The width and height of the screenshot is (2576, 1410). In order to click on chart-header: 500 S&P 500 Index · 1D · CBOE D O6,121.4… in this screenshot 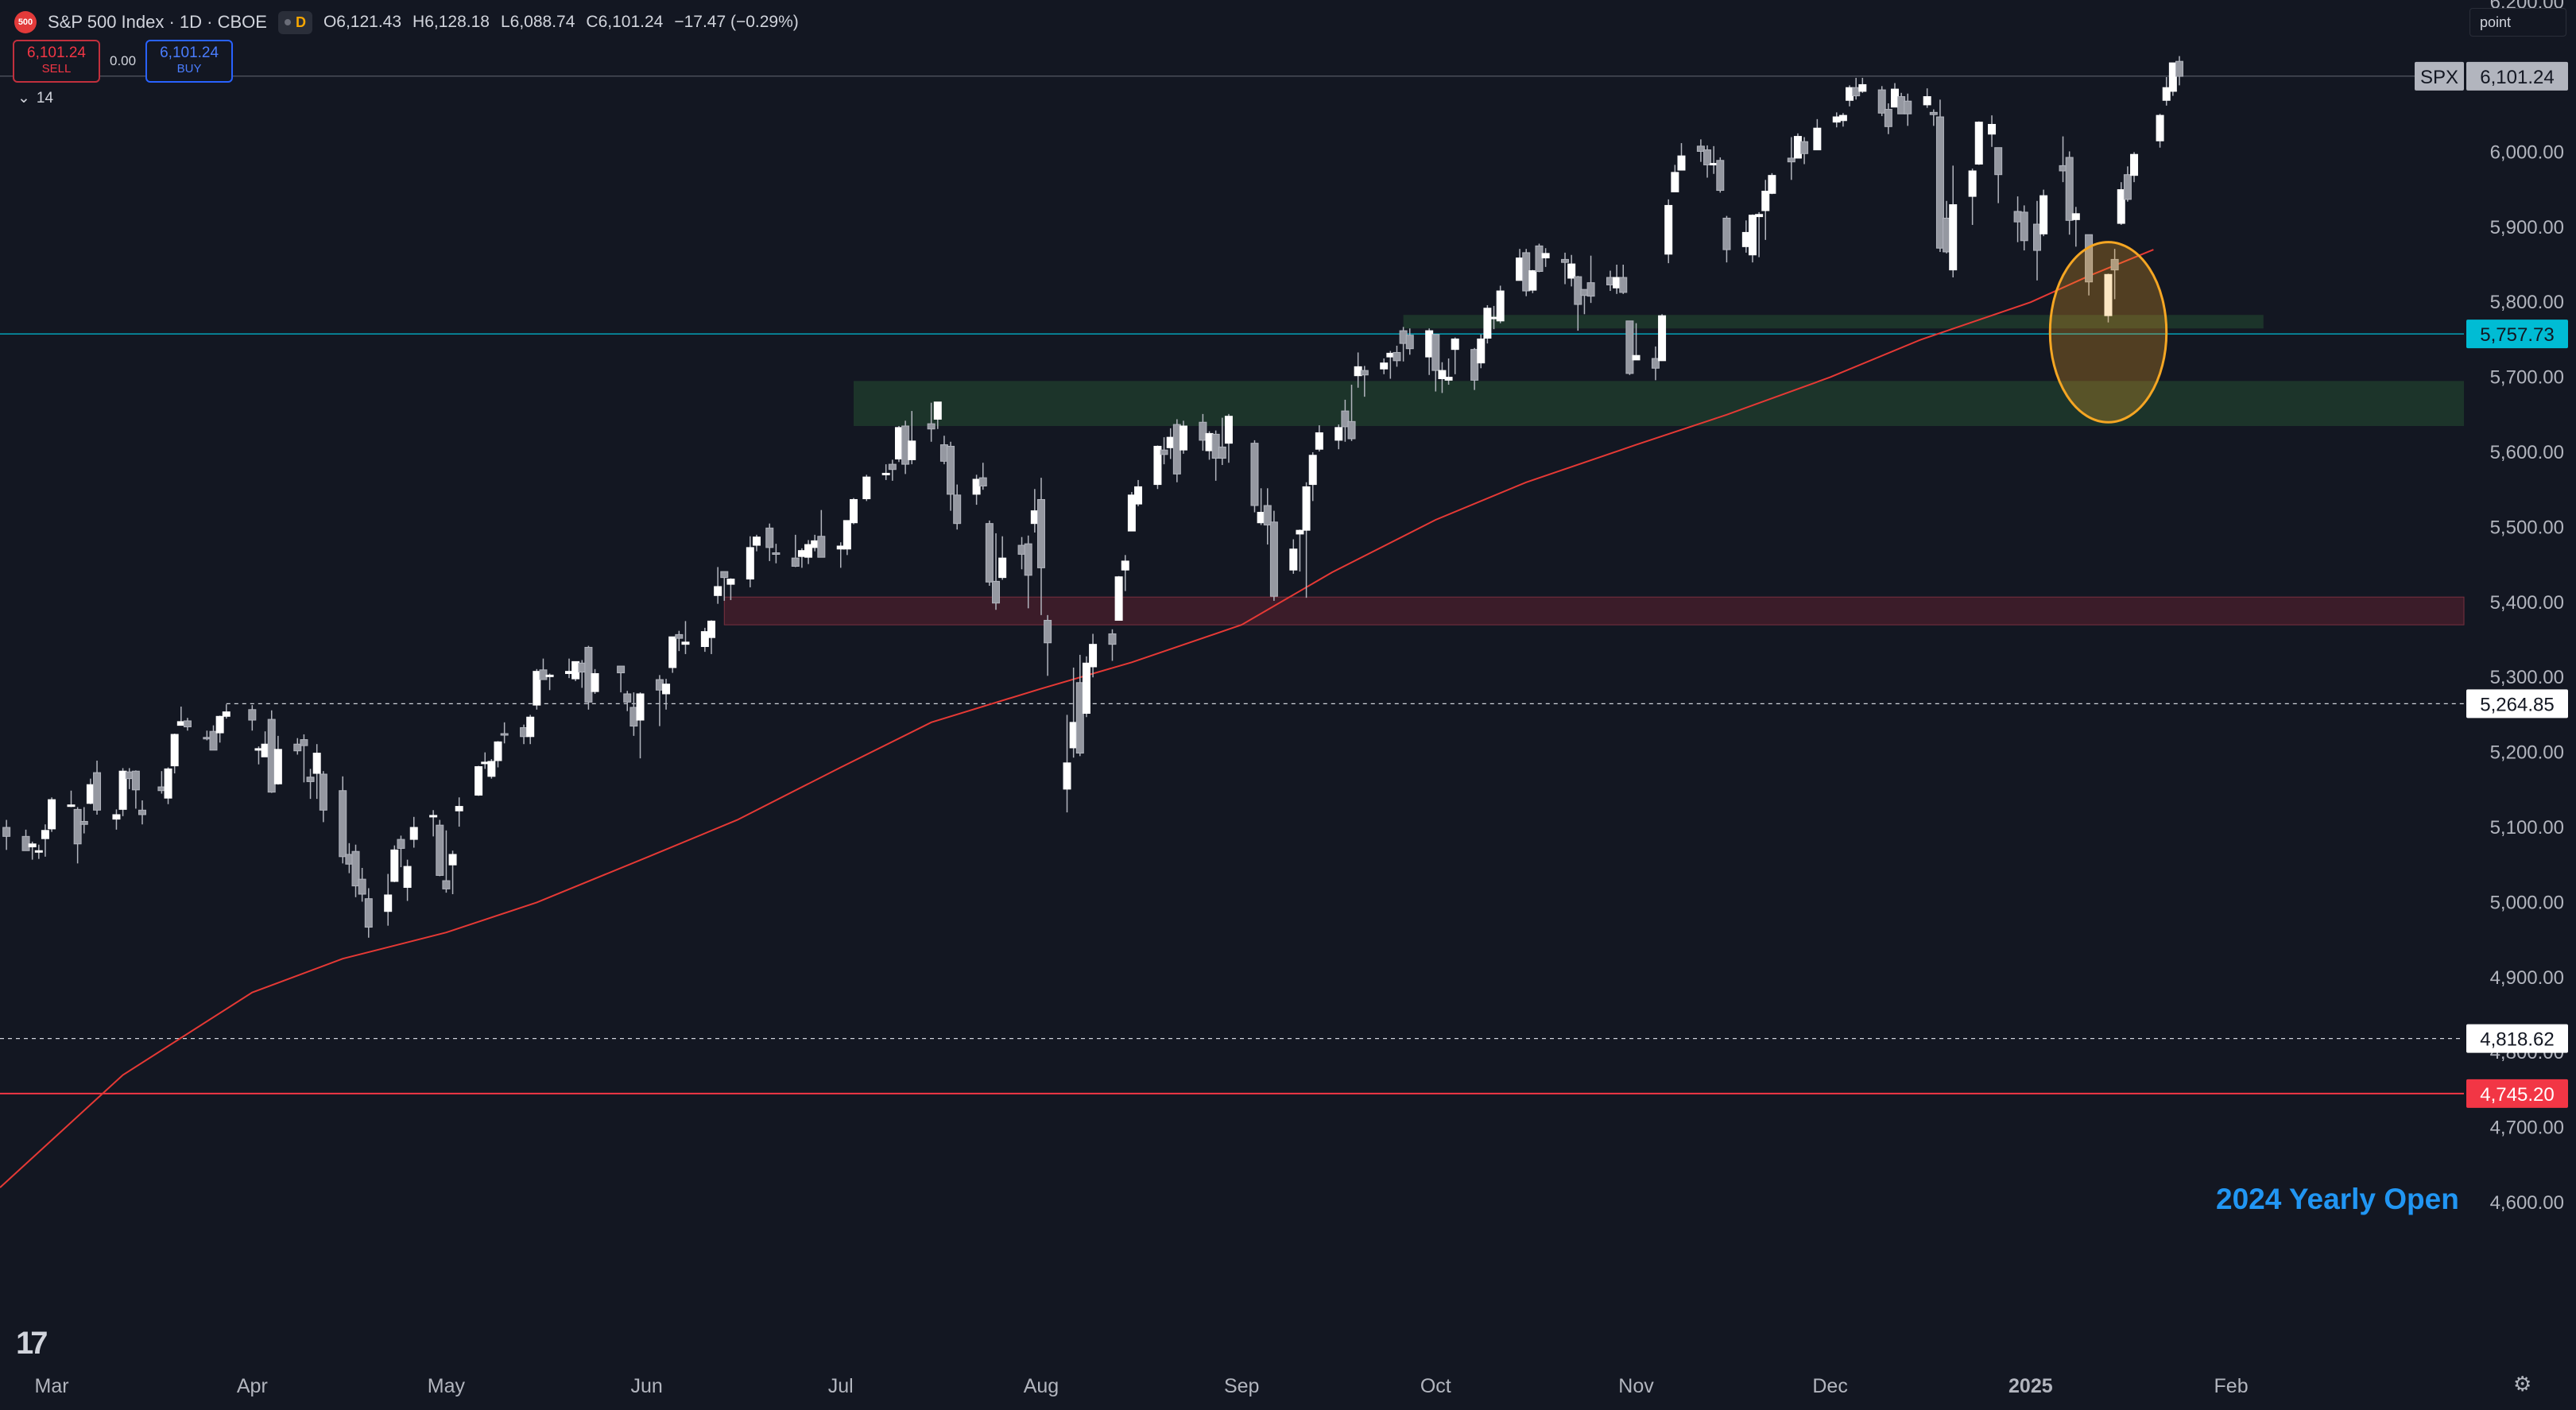, I will do `click(406, 22)`.